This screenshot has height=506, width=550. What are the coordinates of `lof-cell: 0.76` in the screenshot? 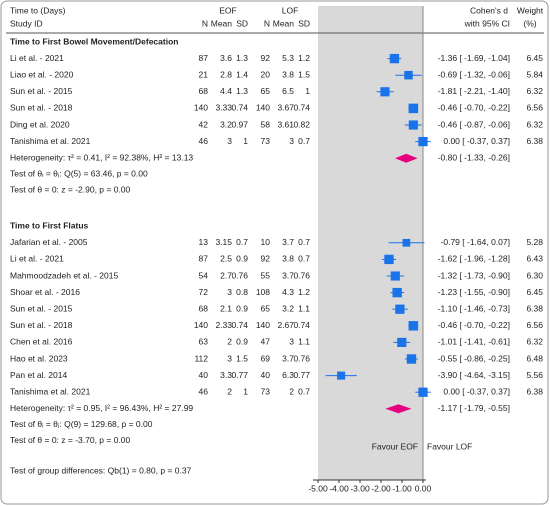 It's located at (301, 358).